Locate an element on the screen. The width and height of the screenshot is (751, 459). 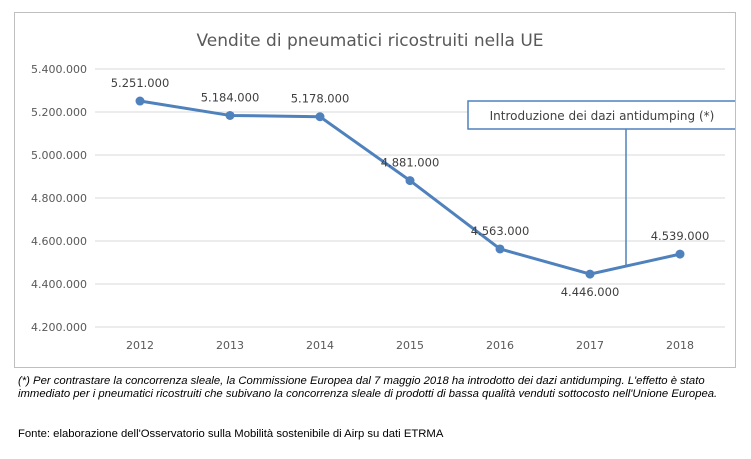
y-tick-label: 4.400.000 is located at coordinates (59, 284).